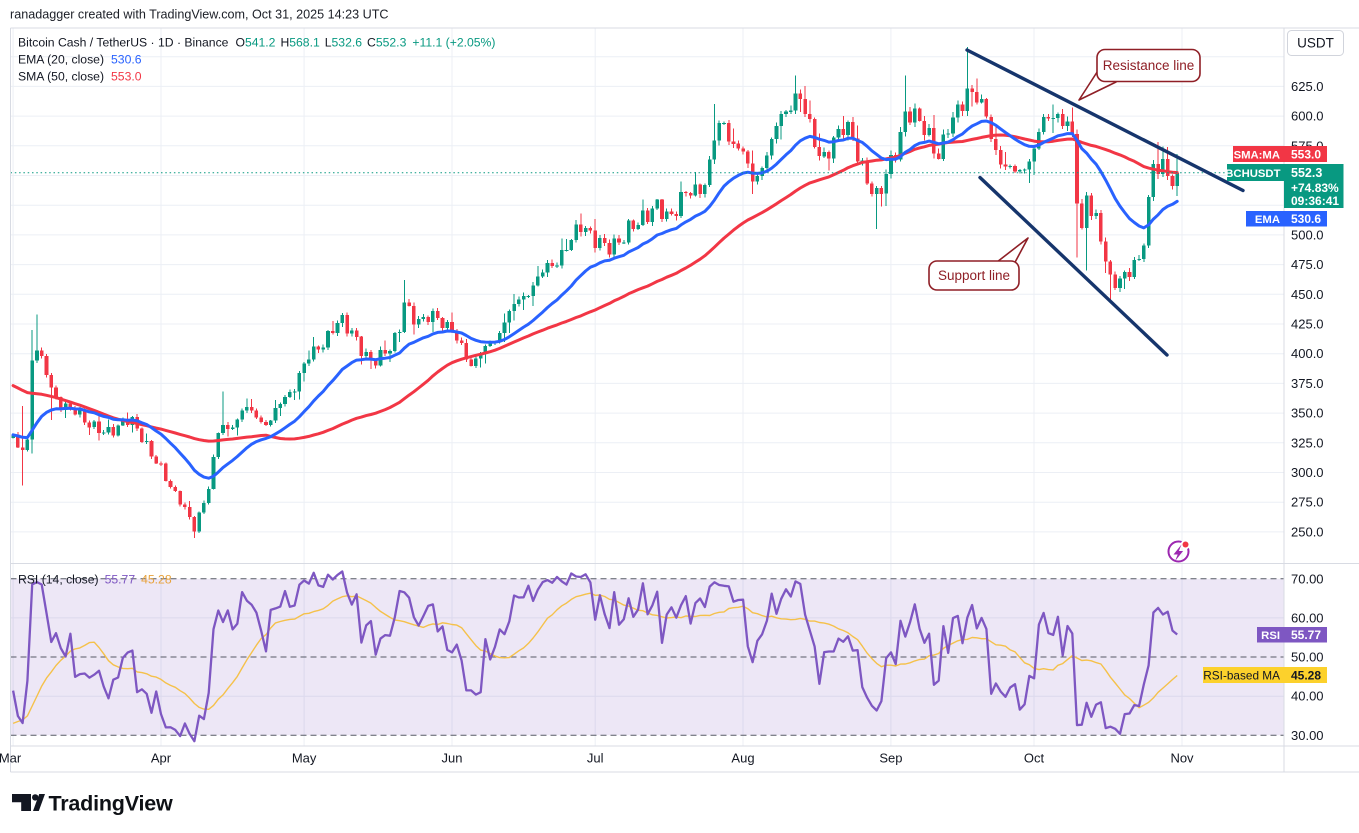  I want to click on svg-text: Apr, so click(161, 758).